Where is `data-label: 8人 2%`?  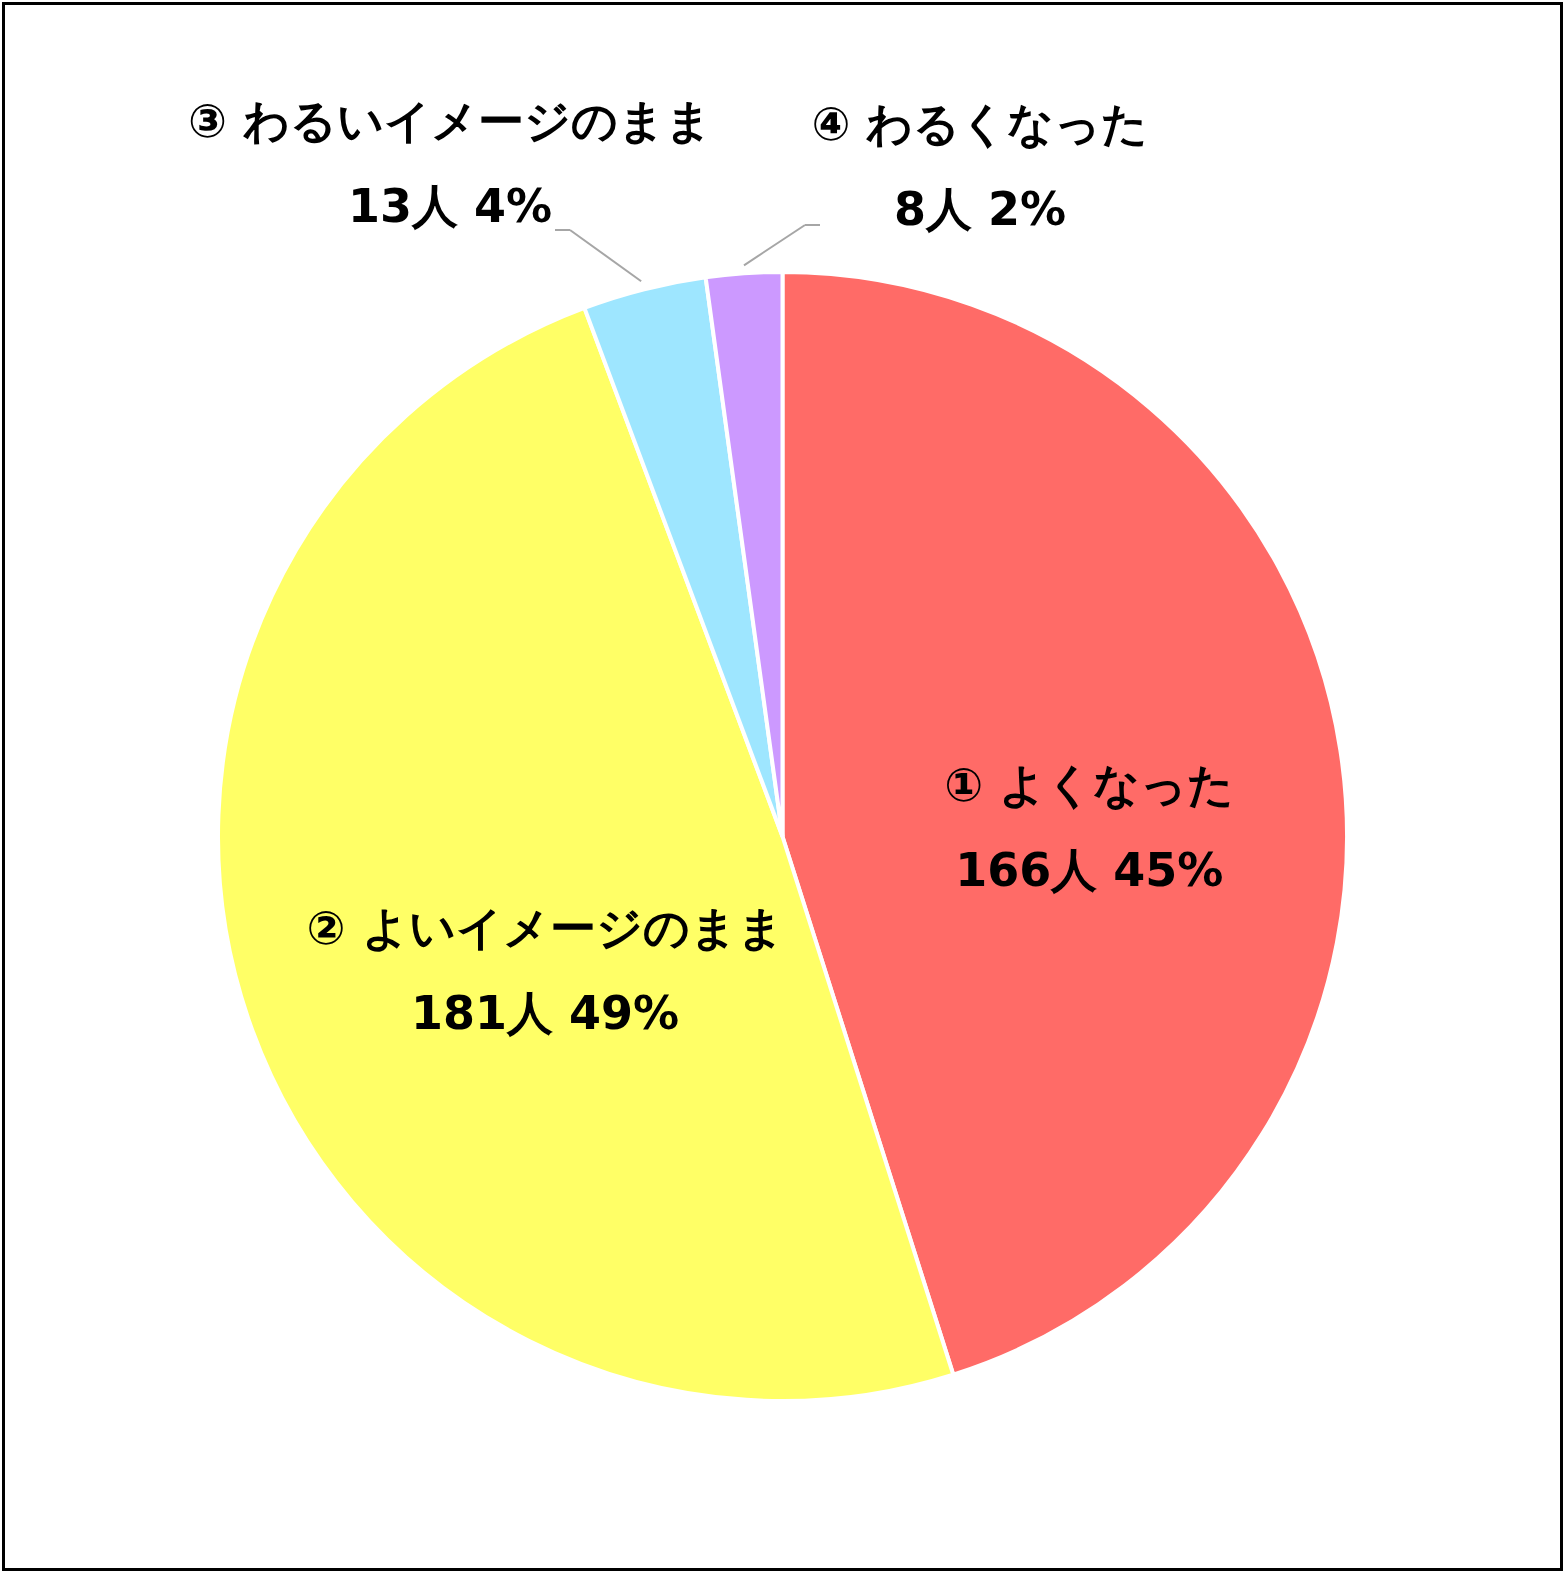 data-label: 8人 2% is located at coordinates (980, 208).